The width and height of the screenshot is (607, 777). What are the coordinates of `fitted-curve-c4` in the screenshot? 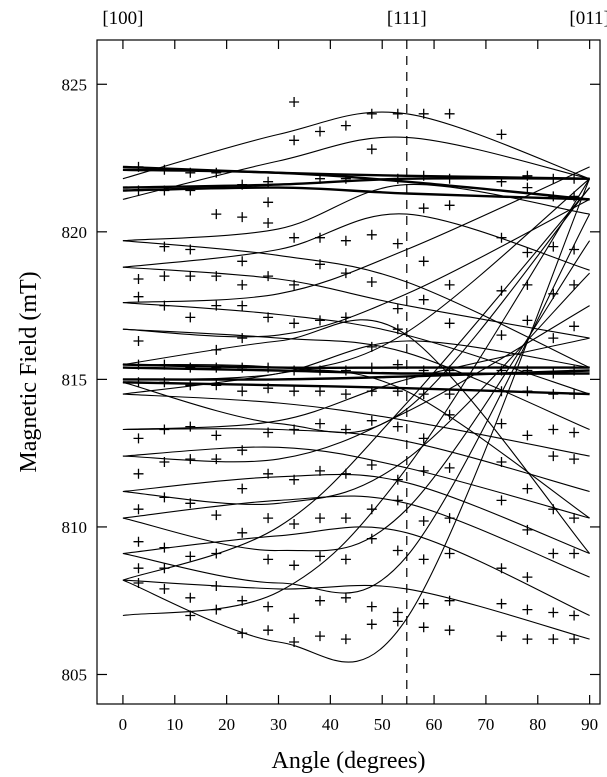 It's located at (356, 571).